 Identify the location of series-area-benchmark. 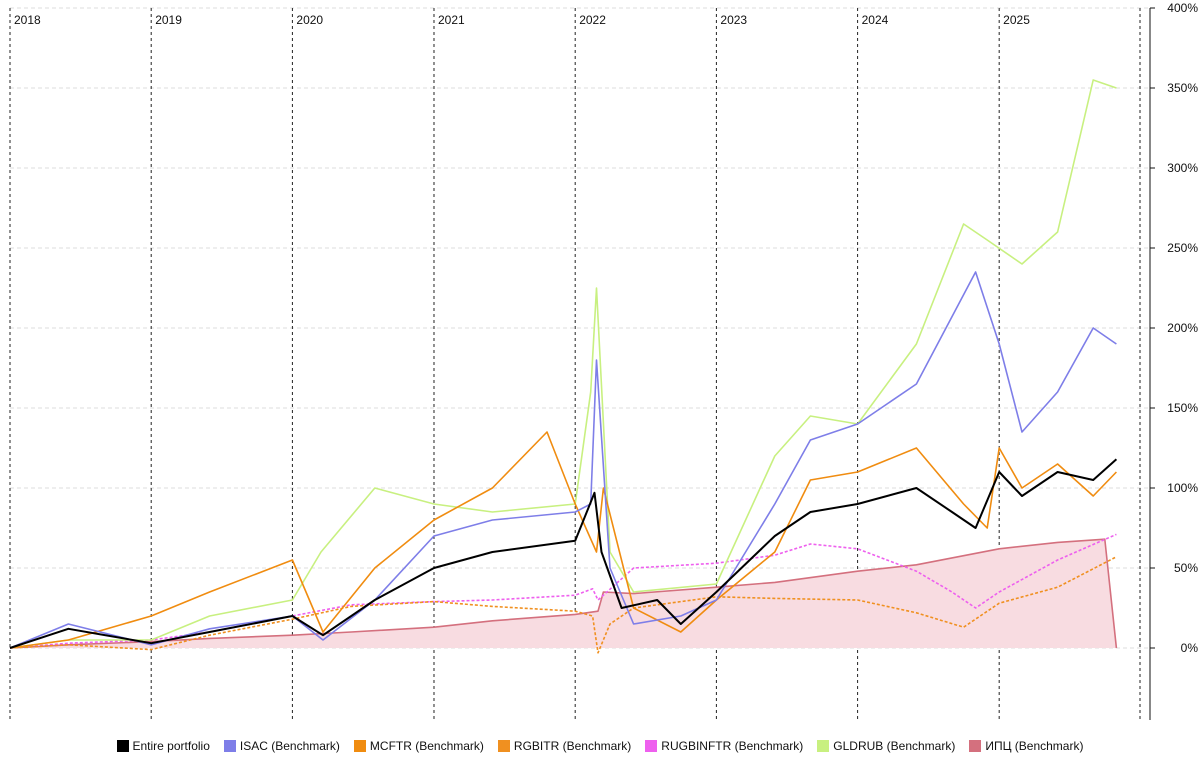
(563, 593).